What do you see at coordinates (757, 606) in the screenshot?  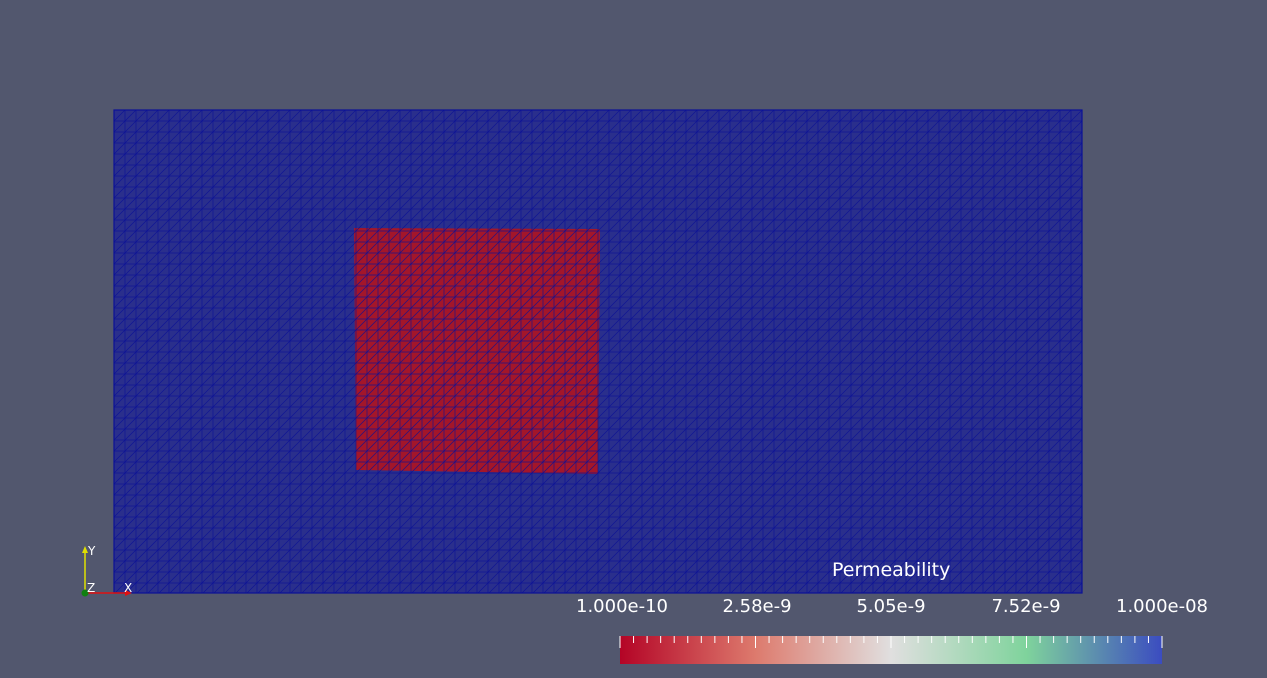 I see `colorbar-label-1: 2.58e-9` at bounding box center [757, 606].